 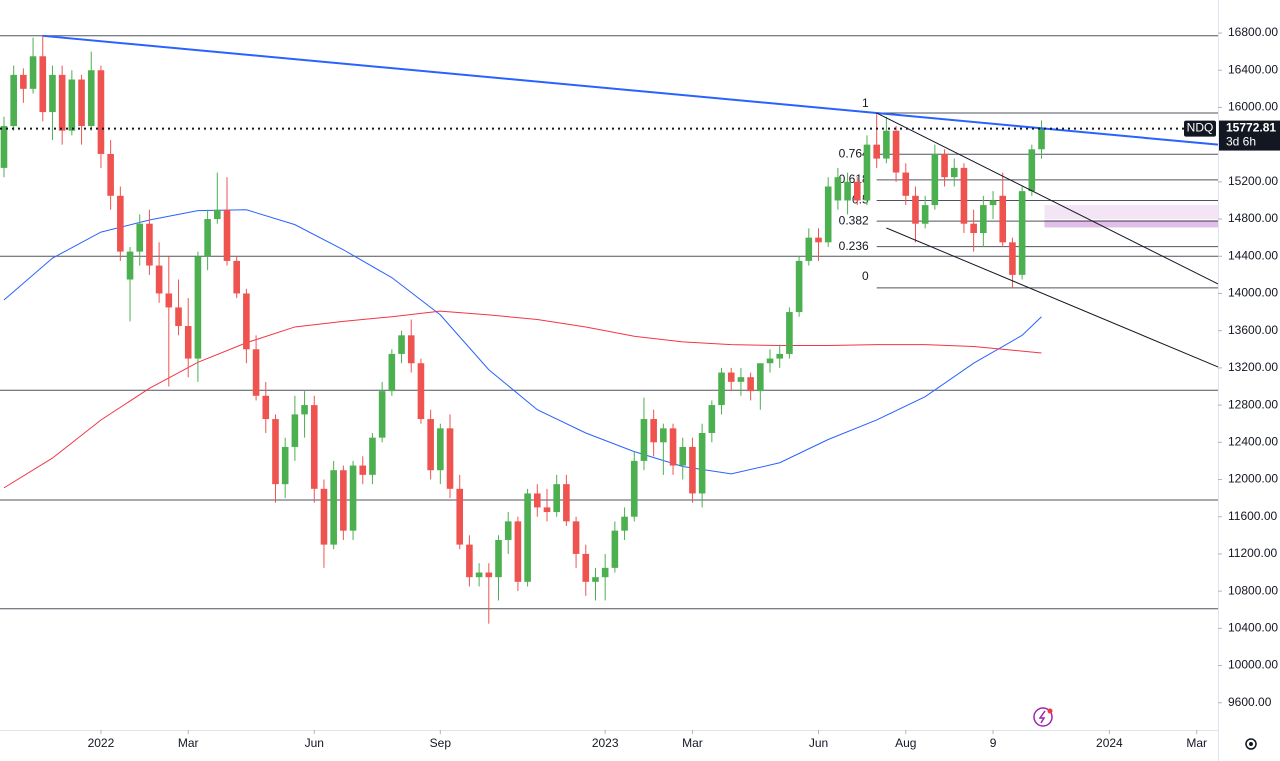 I want to click on zone, so click(x=1131, y=212).